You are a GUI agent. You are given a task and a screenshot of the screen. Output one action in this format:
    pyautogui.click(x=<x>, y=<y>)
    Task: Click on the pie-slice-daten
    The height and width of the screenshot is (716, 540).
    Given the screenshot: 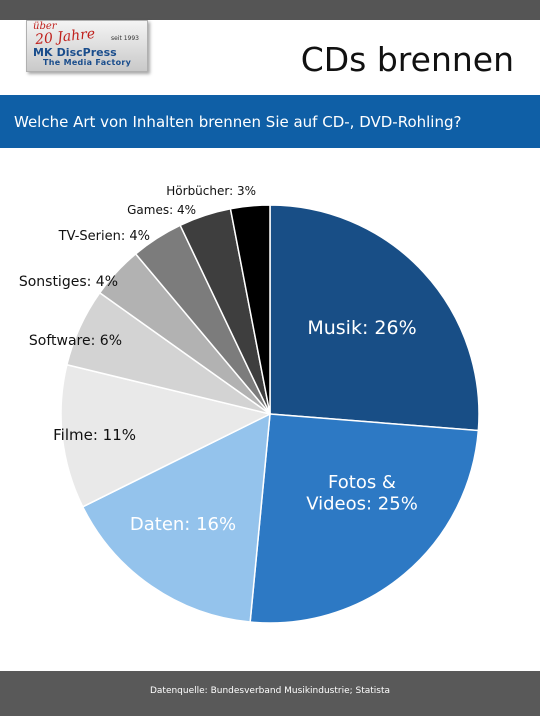 What is the action you would take?
    pyautogui.click(x=176, y=517)
    